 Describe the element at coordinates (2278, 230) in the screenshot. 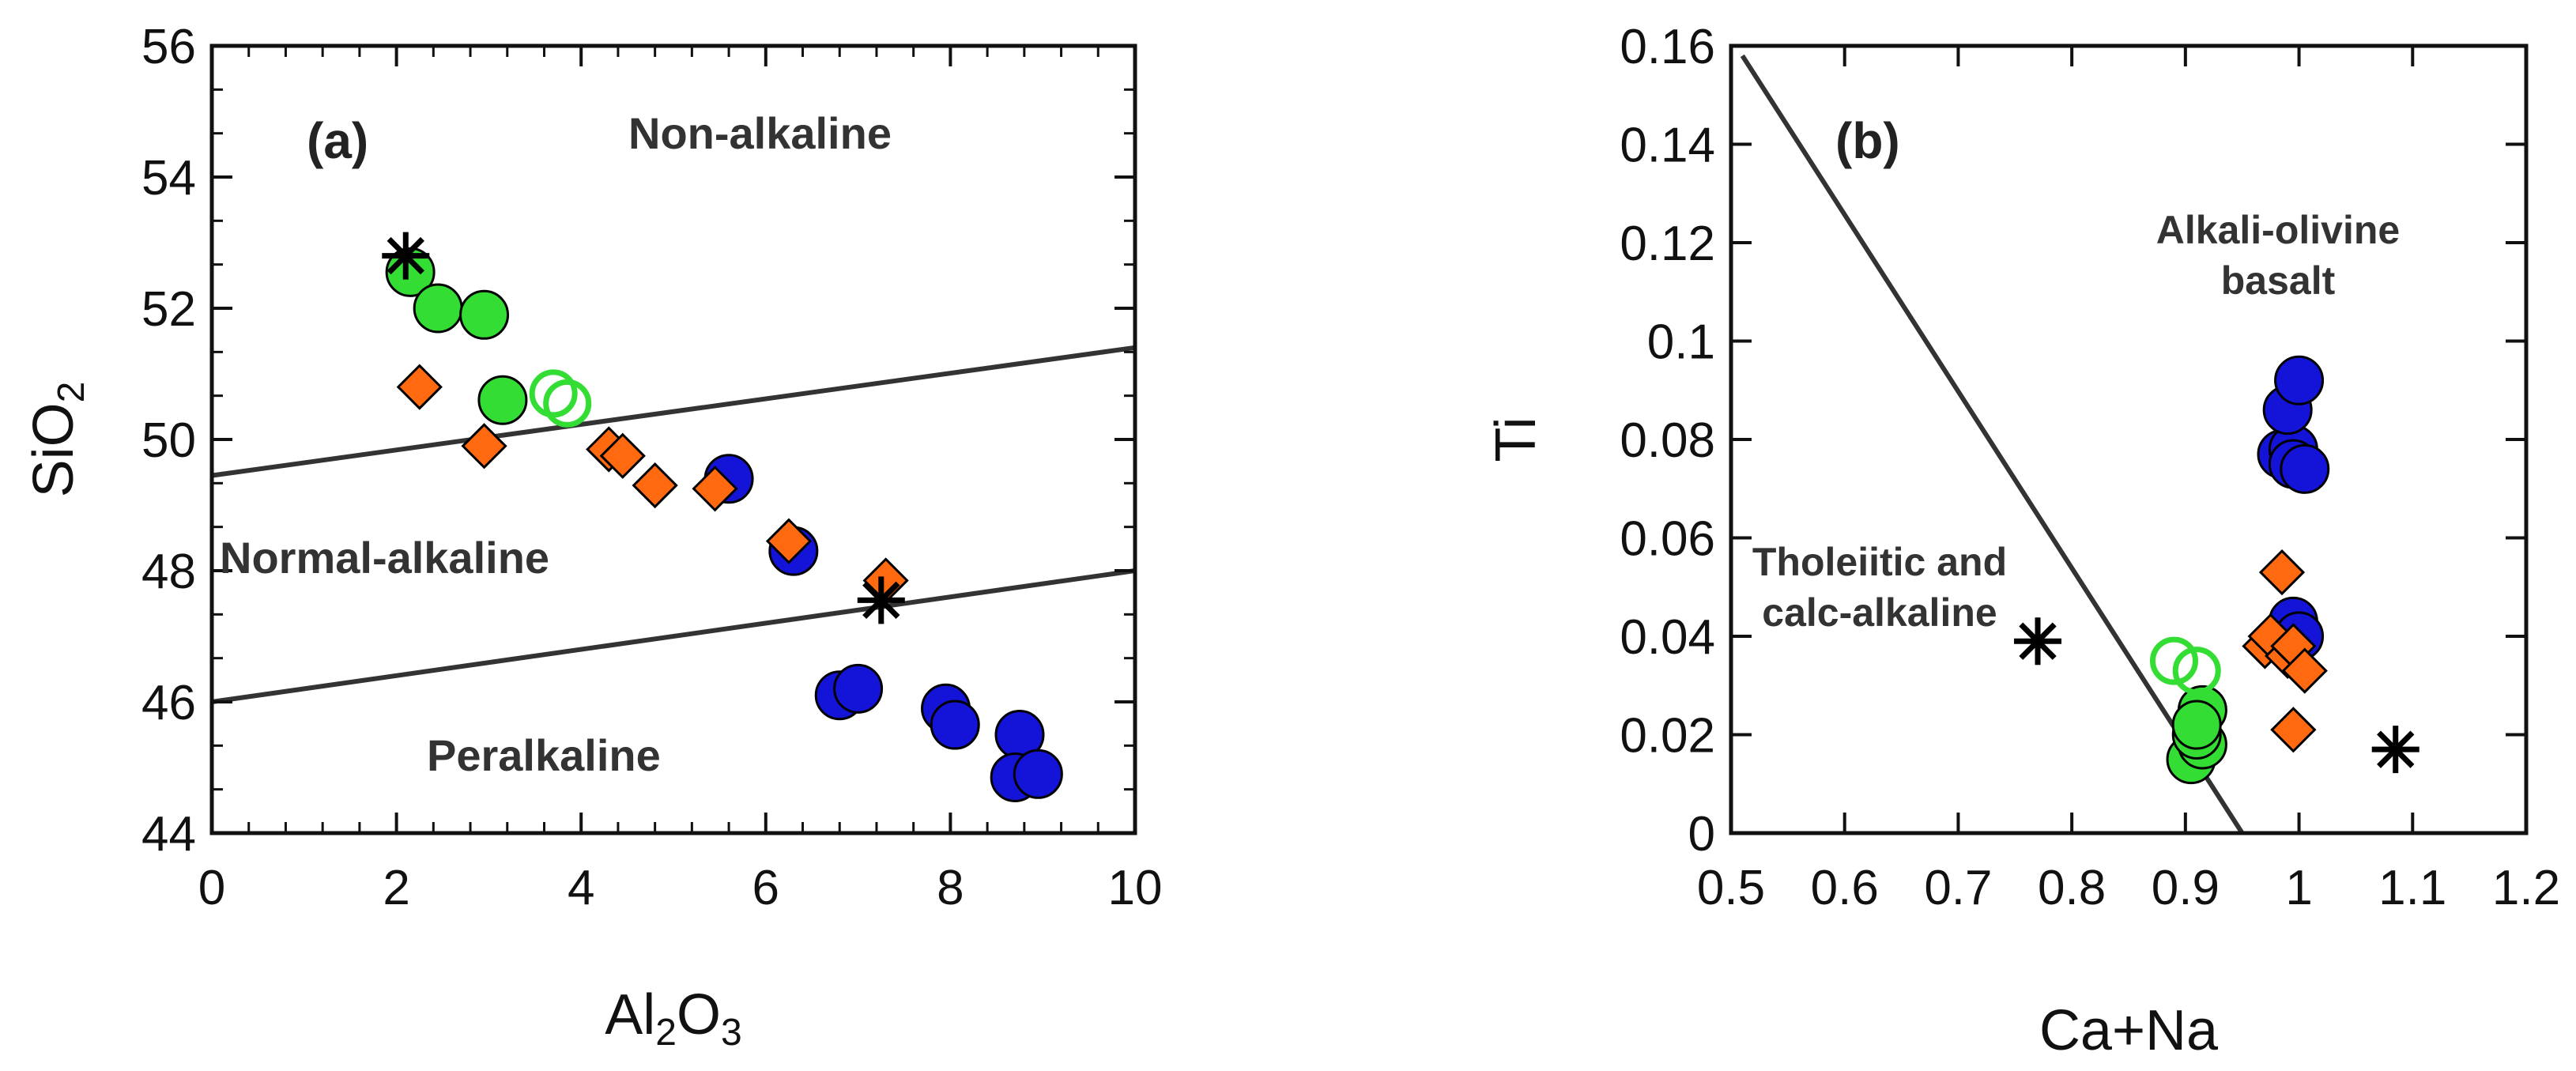

I see `region-label-alkali-olivine: Alkali-olivine` at that location.